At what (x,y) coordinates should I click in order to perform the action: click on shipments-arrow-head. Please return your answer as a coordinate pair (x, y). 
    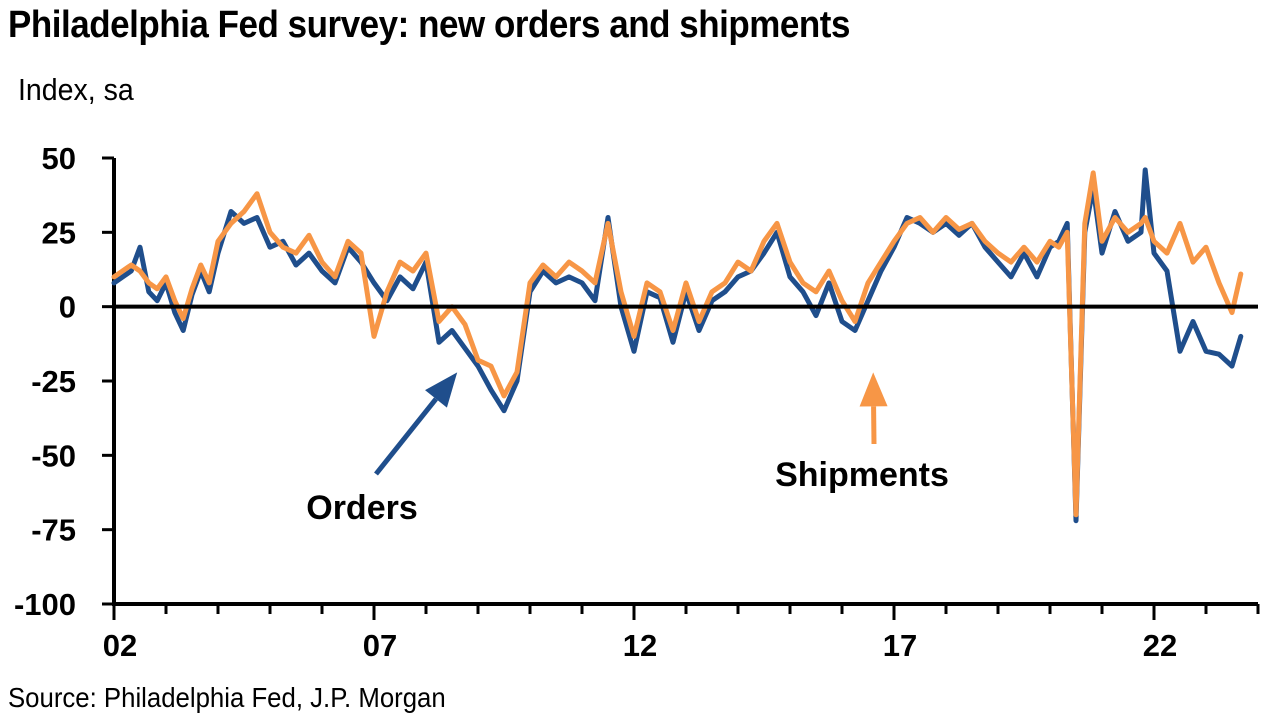
    Looking at the image, I should click on (873, 389).